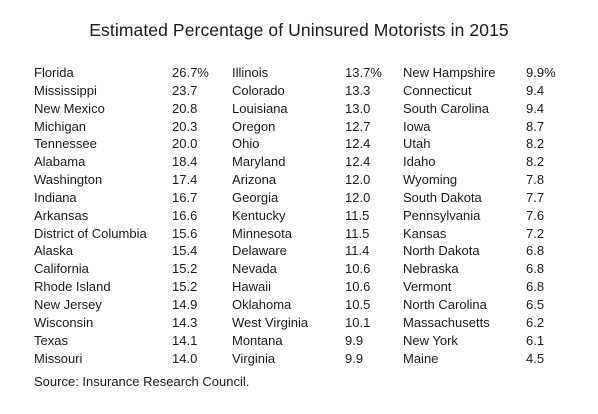 The height and width of the screenshot is (414, 598). Describe the element at coordinates (61, 215) in the screenshot. I see `state-name: Arkansas` at that location.